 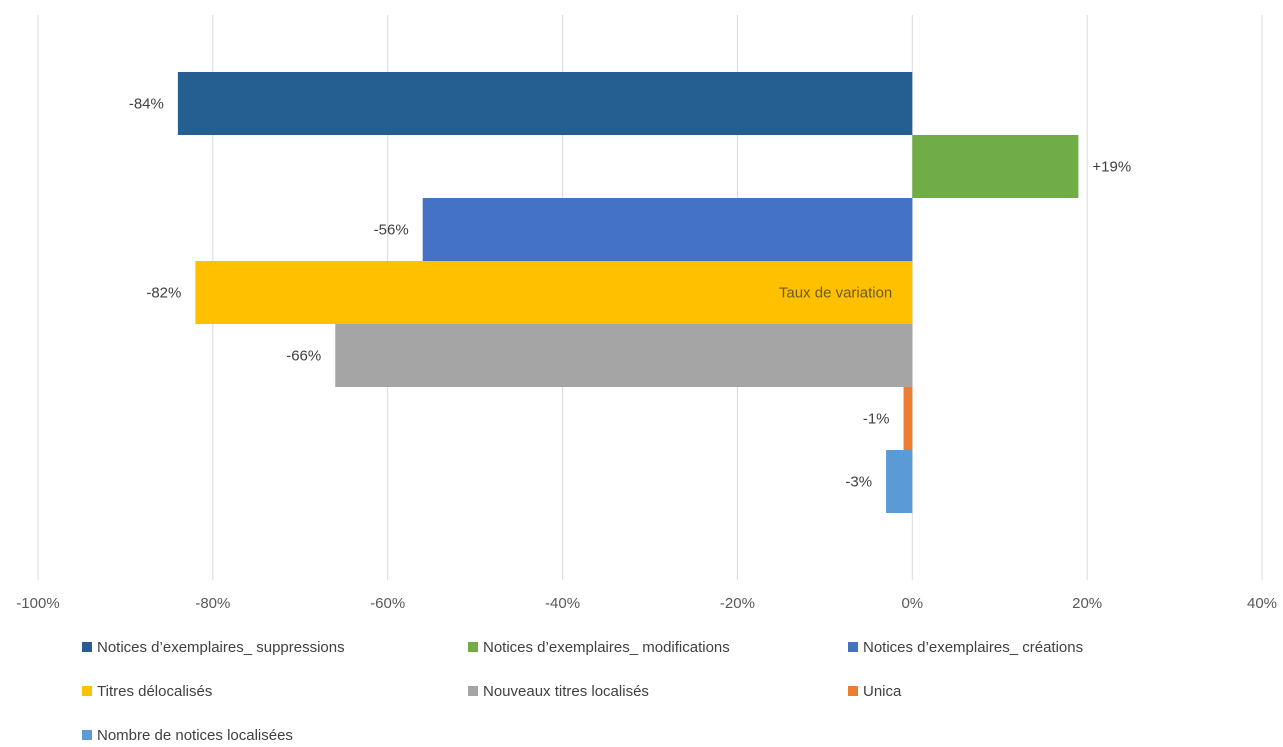 I want to click on legend-label-4: Nouveaux titres localisés, so click(x=566, y=691).